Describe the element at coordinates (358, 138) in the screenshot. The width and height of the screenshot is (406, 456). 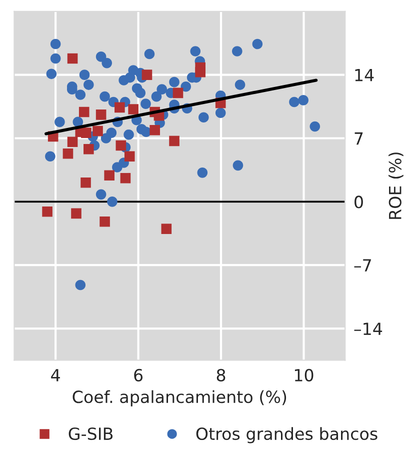
I see `y-tick-label: 7` at that location.